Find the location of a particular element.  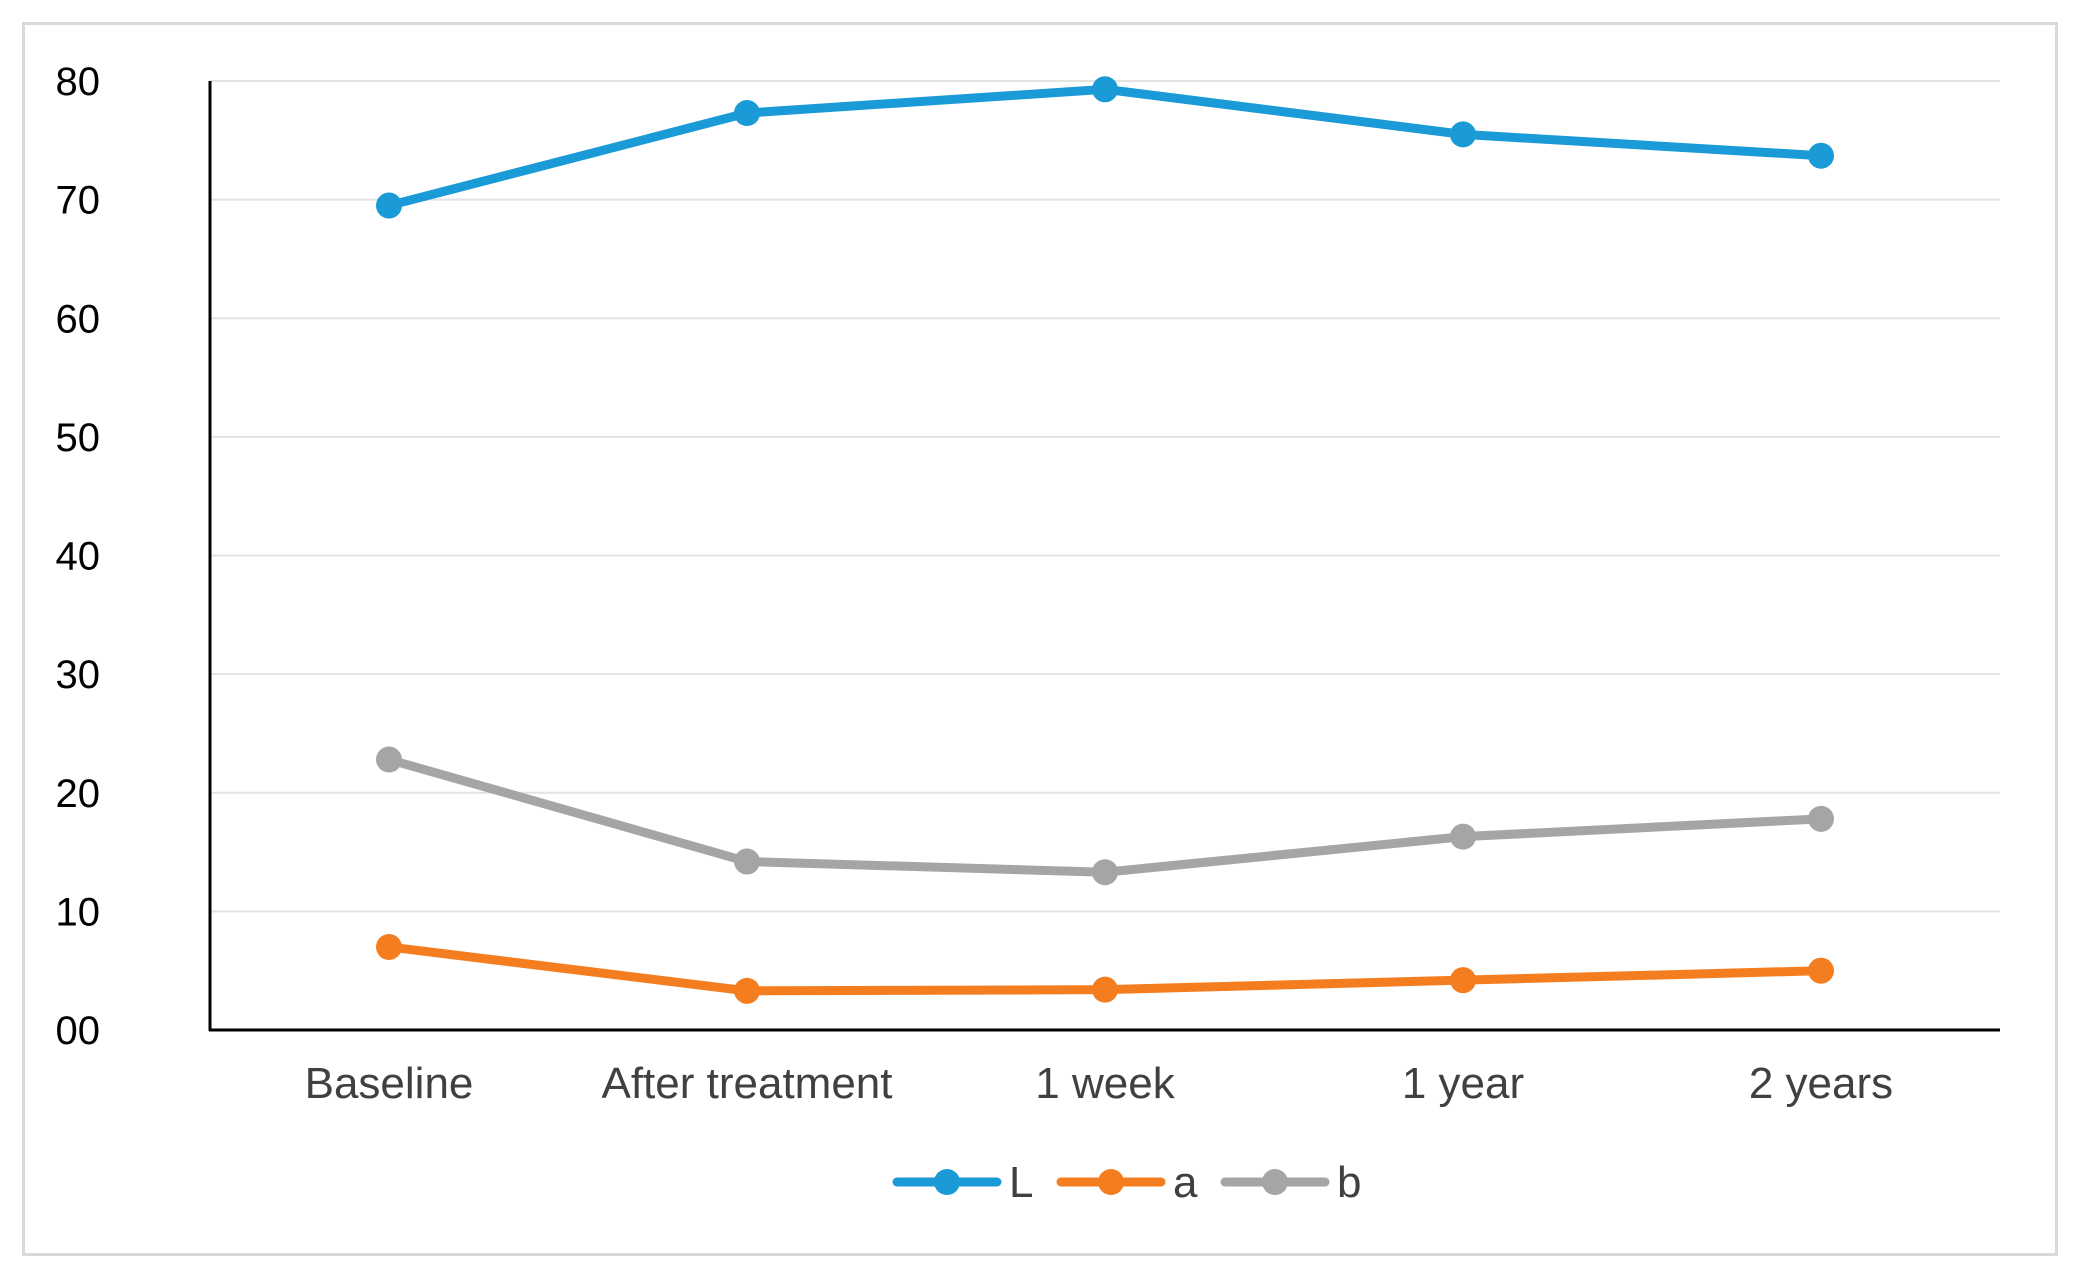

x-category-label: After treatment is located at coordinates (746, 1083).